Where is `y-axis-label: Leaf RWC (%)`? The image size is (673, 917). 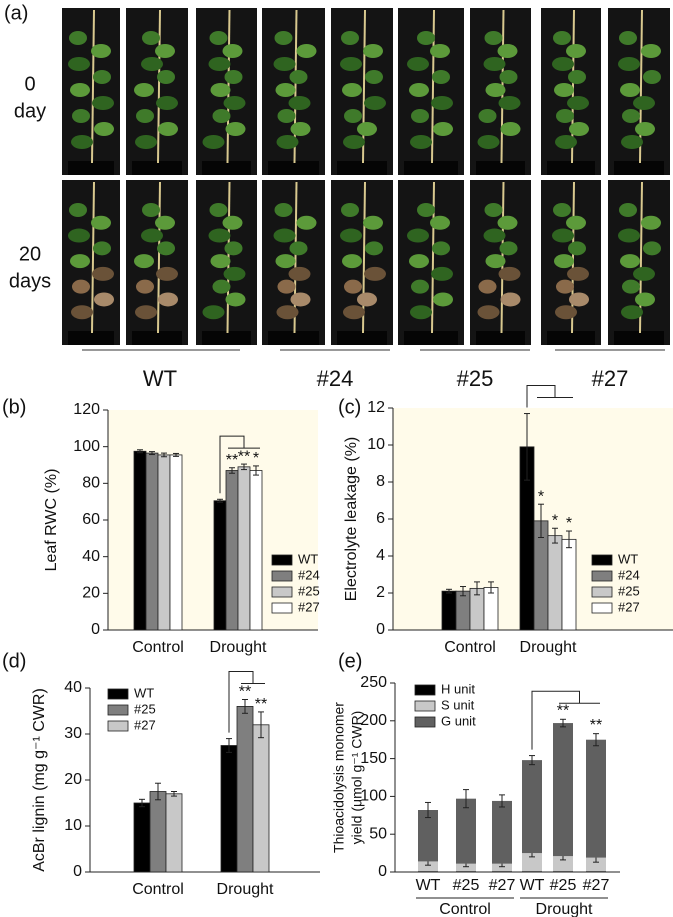 y-axis-label: Leaf RWC (%) is located at coordinates (51, 520).